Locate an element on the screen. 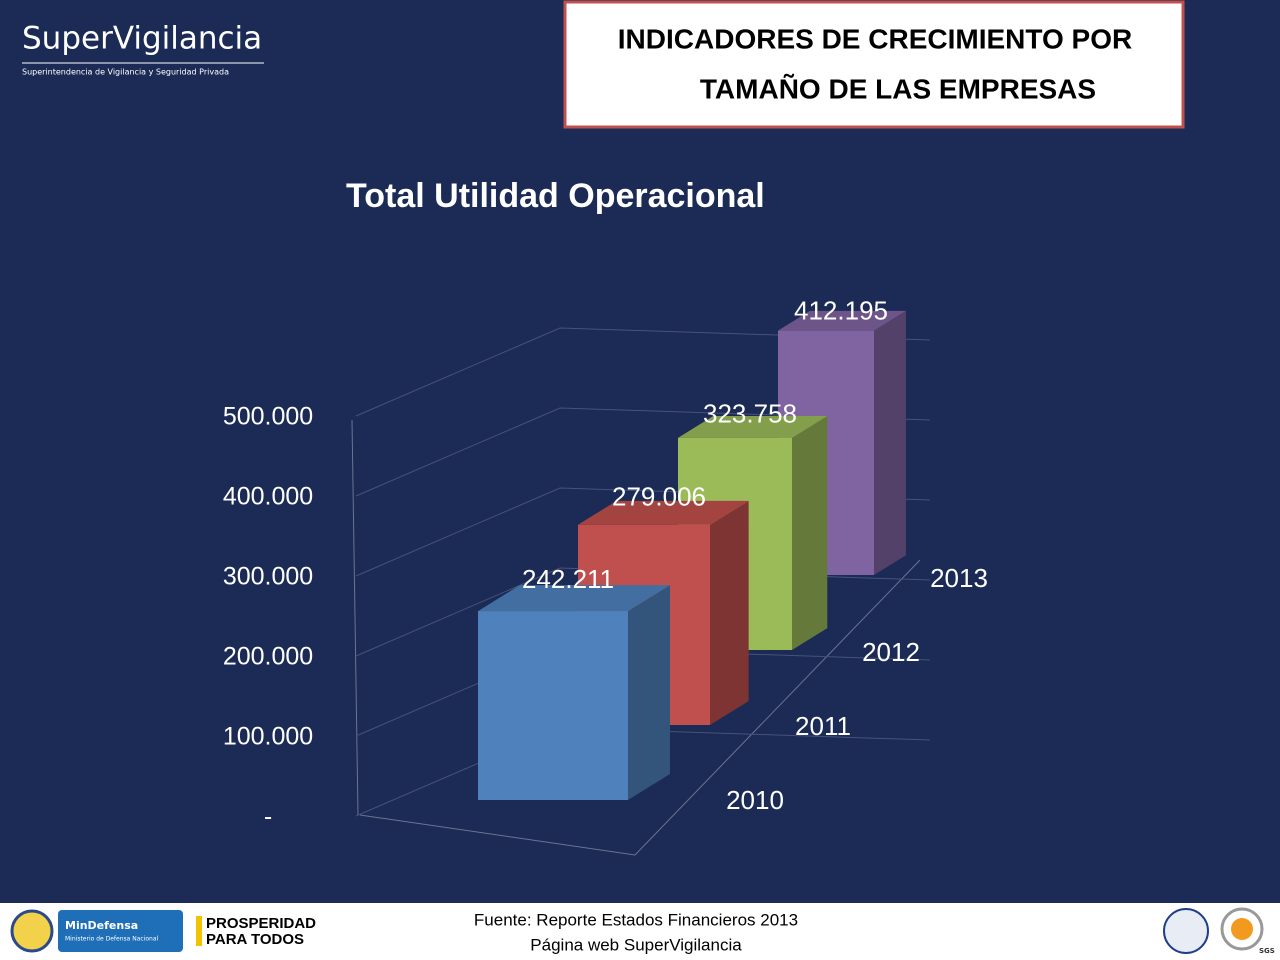 Image resolution: width=1280 pixels, height=960 pixels. slogan: PARA TODOS is located at coordinates (255, 939).